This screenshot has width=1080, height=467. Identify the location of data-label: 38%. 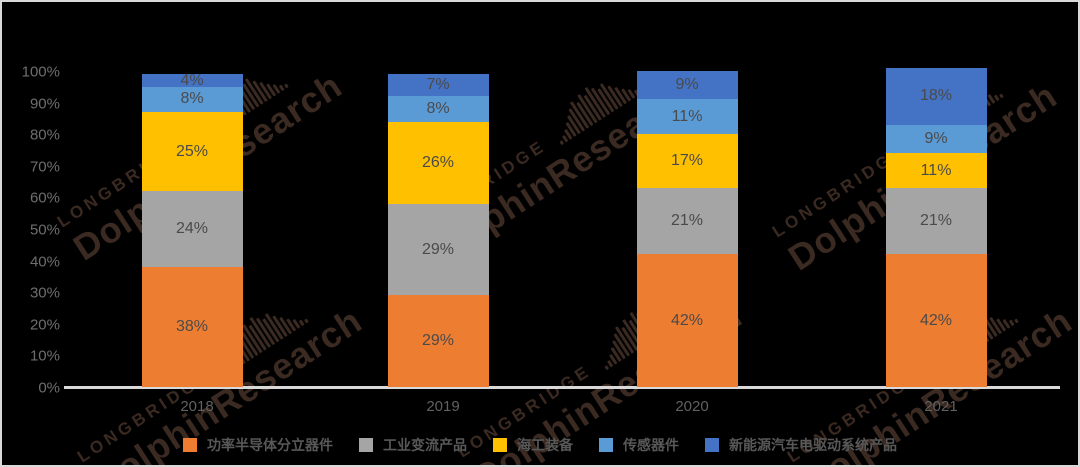
(192, 326).